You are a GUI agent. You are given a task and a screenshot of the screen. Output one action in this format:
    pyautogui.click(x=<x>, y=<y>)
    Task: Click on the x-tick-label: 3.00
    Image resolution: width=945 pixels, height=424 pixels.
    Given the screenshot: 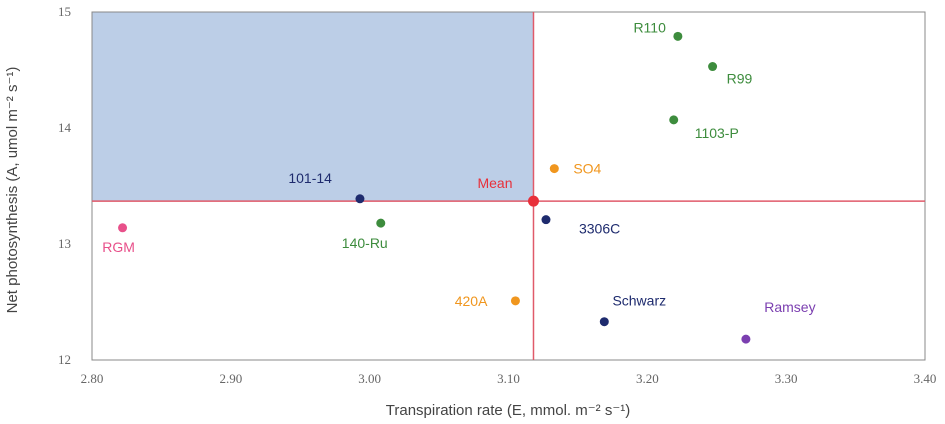 What is the action you would take?
    pyautogui.click(x=369, y=378)
    